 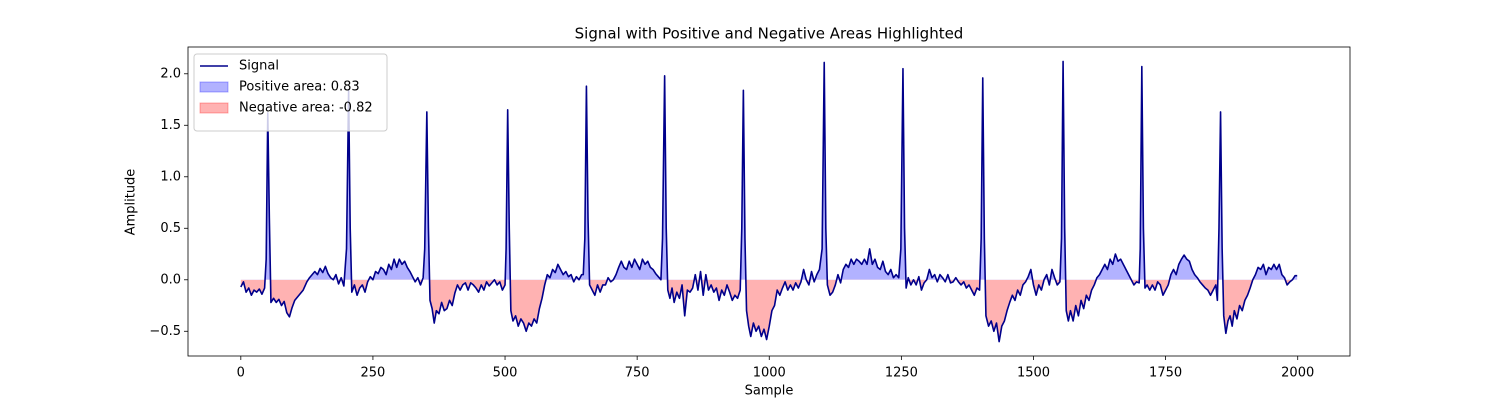 I want to click on y-tick-label: 1.0, so click(x=170, y=176).